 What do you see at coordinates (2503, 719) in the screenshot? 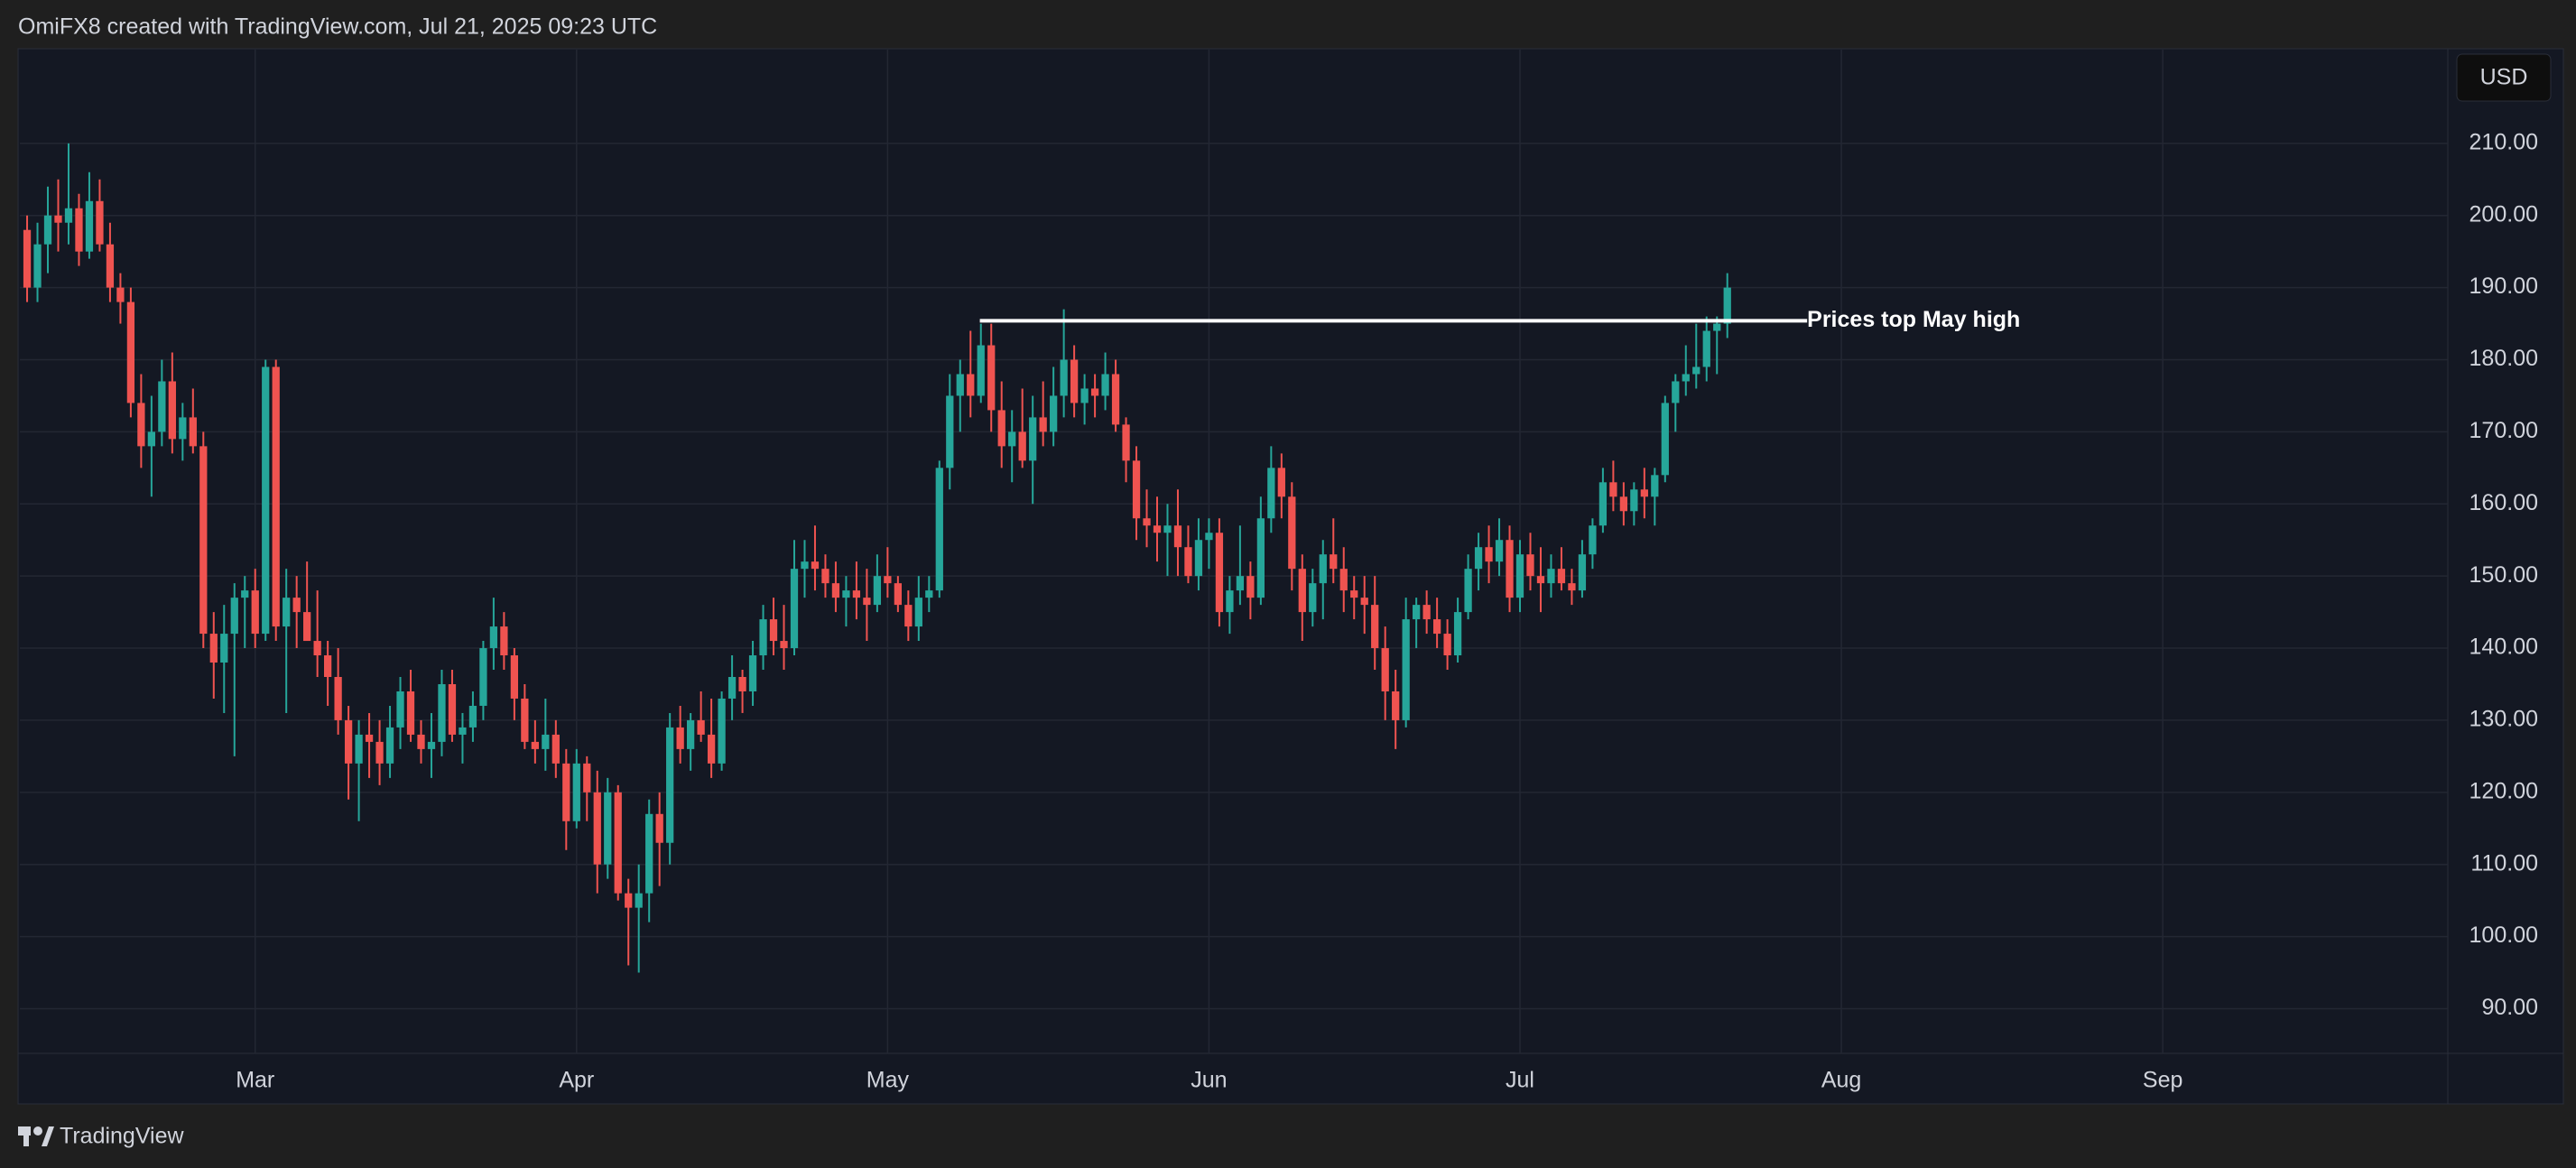
I see `y-tick-label: 130.00` at bounding box center [2503, 719].